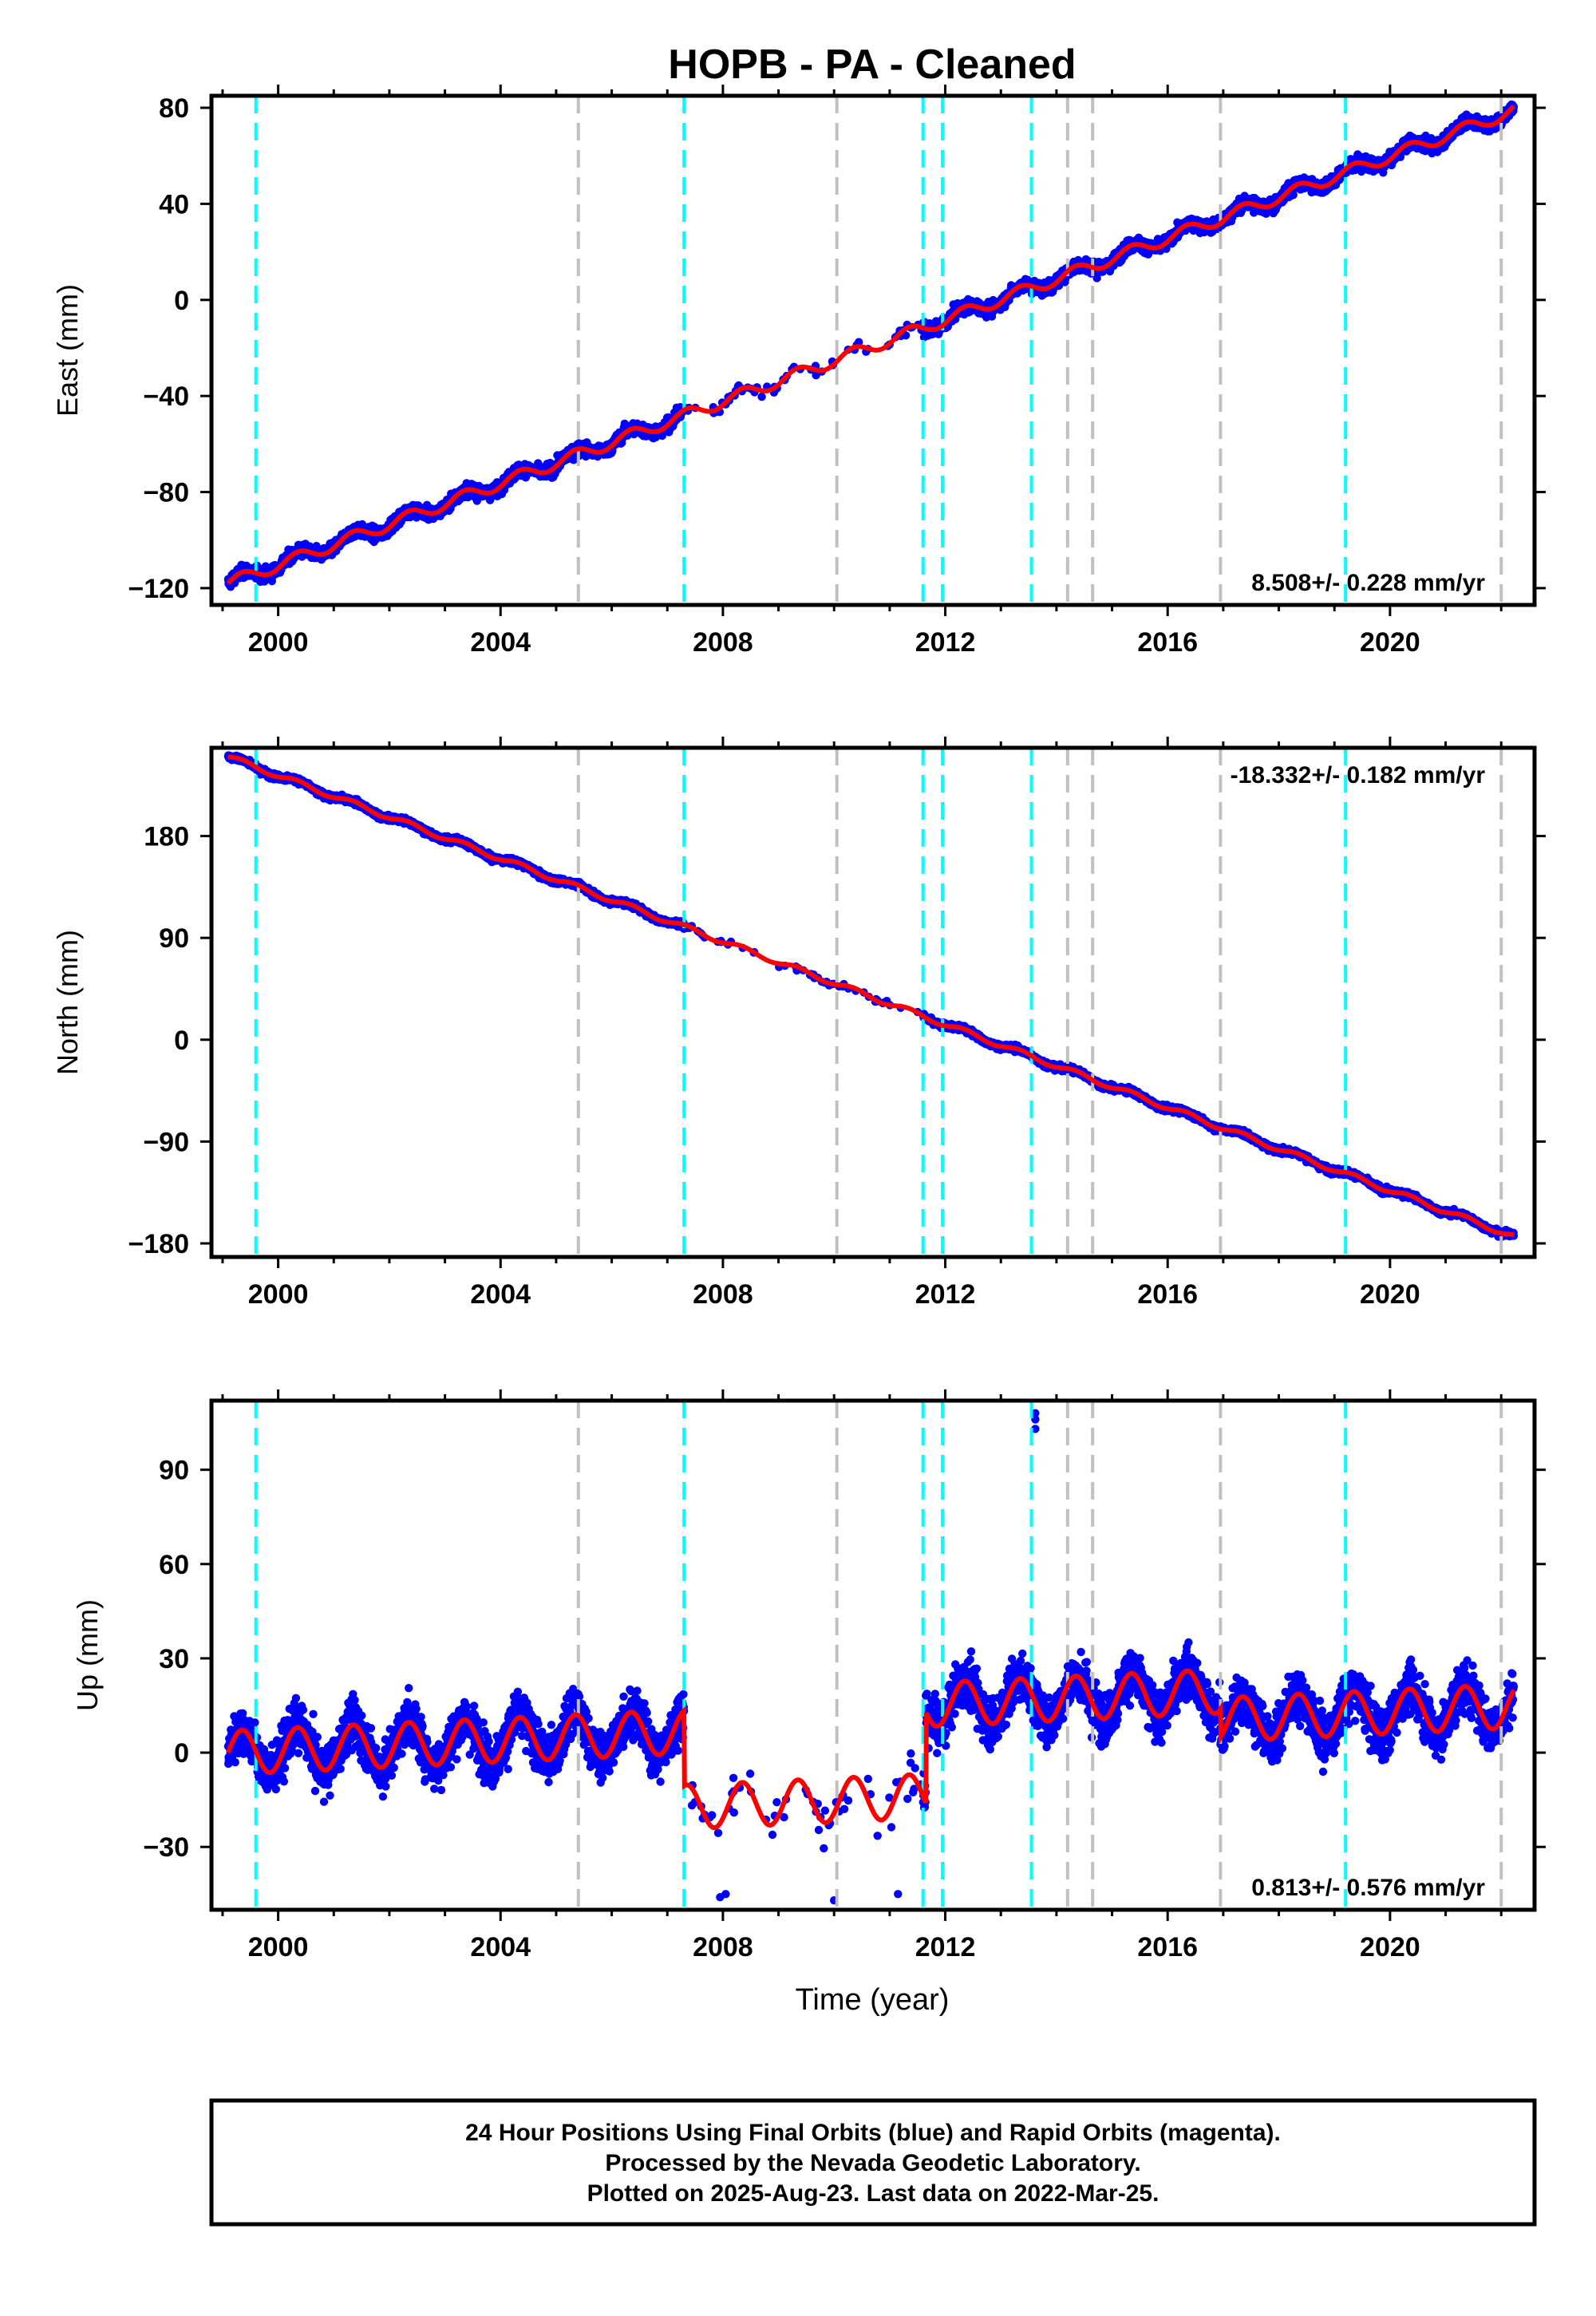 The image size is (1596, 2316). Describe the element at coordinates (166, 493) in the screenshot. I see `y-tick-label: −80` at that location.